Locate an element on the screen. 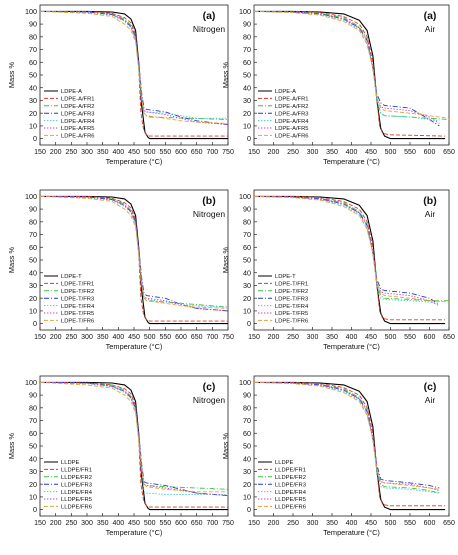  x-tick-label: 700 is located at coordinates (212, 337).